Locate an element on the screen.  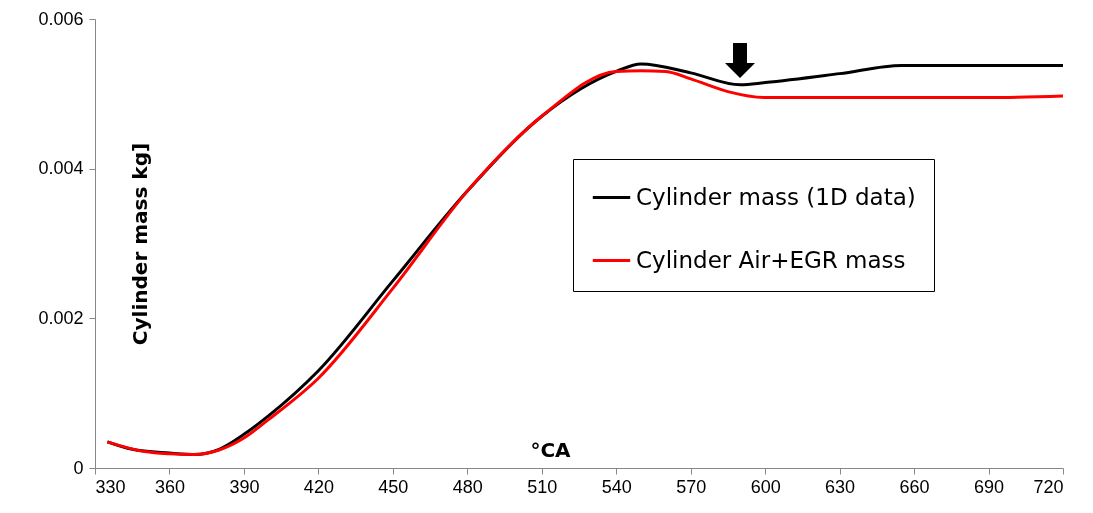
x-tick-label: 720 is located at coordinates (1048, 486).